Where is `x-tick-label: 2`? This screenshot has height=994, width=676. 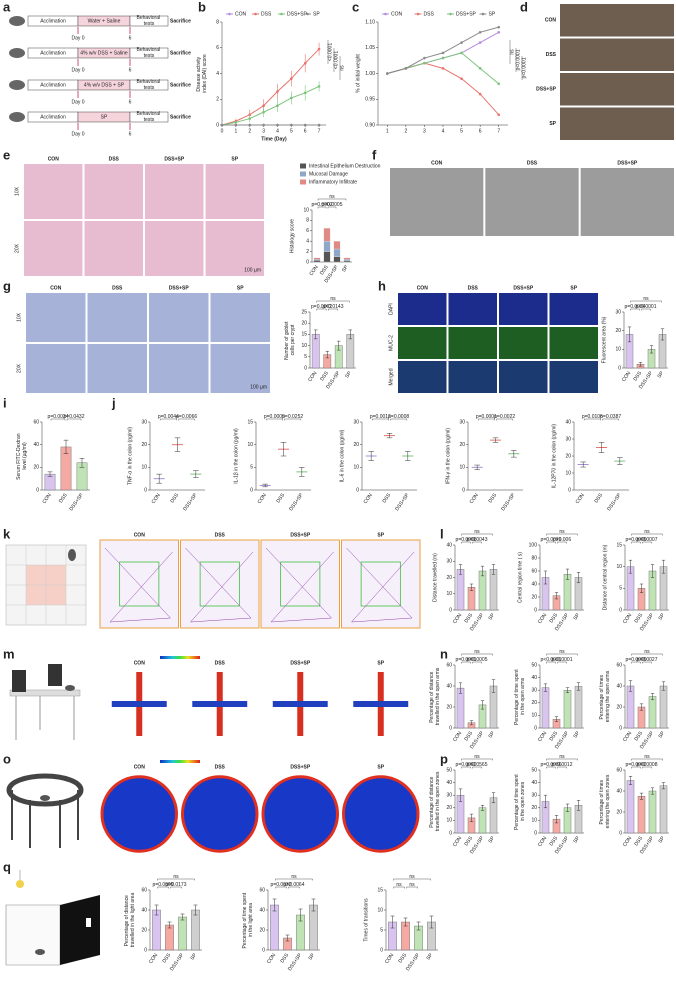
x-tick-label: 2 is located at coordinates (249, 131).